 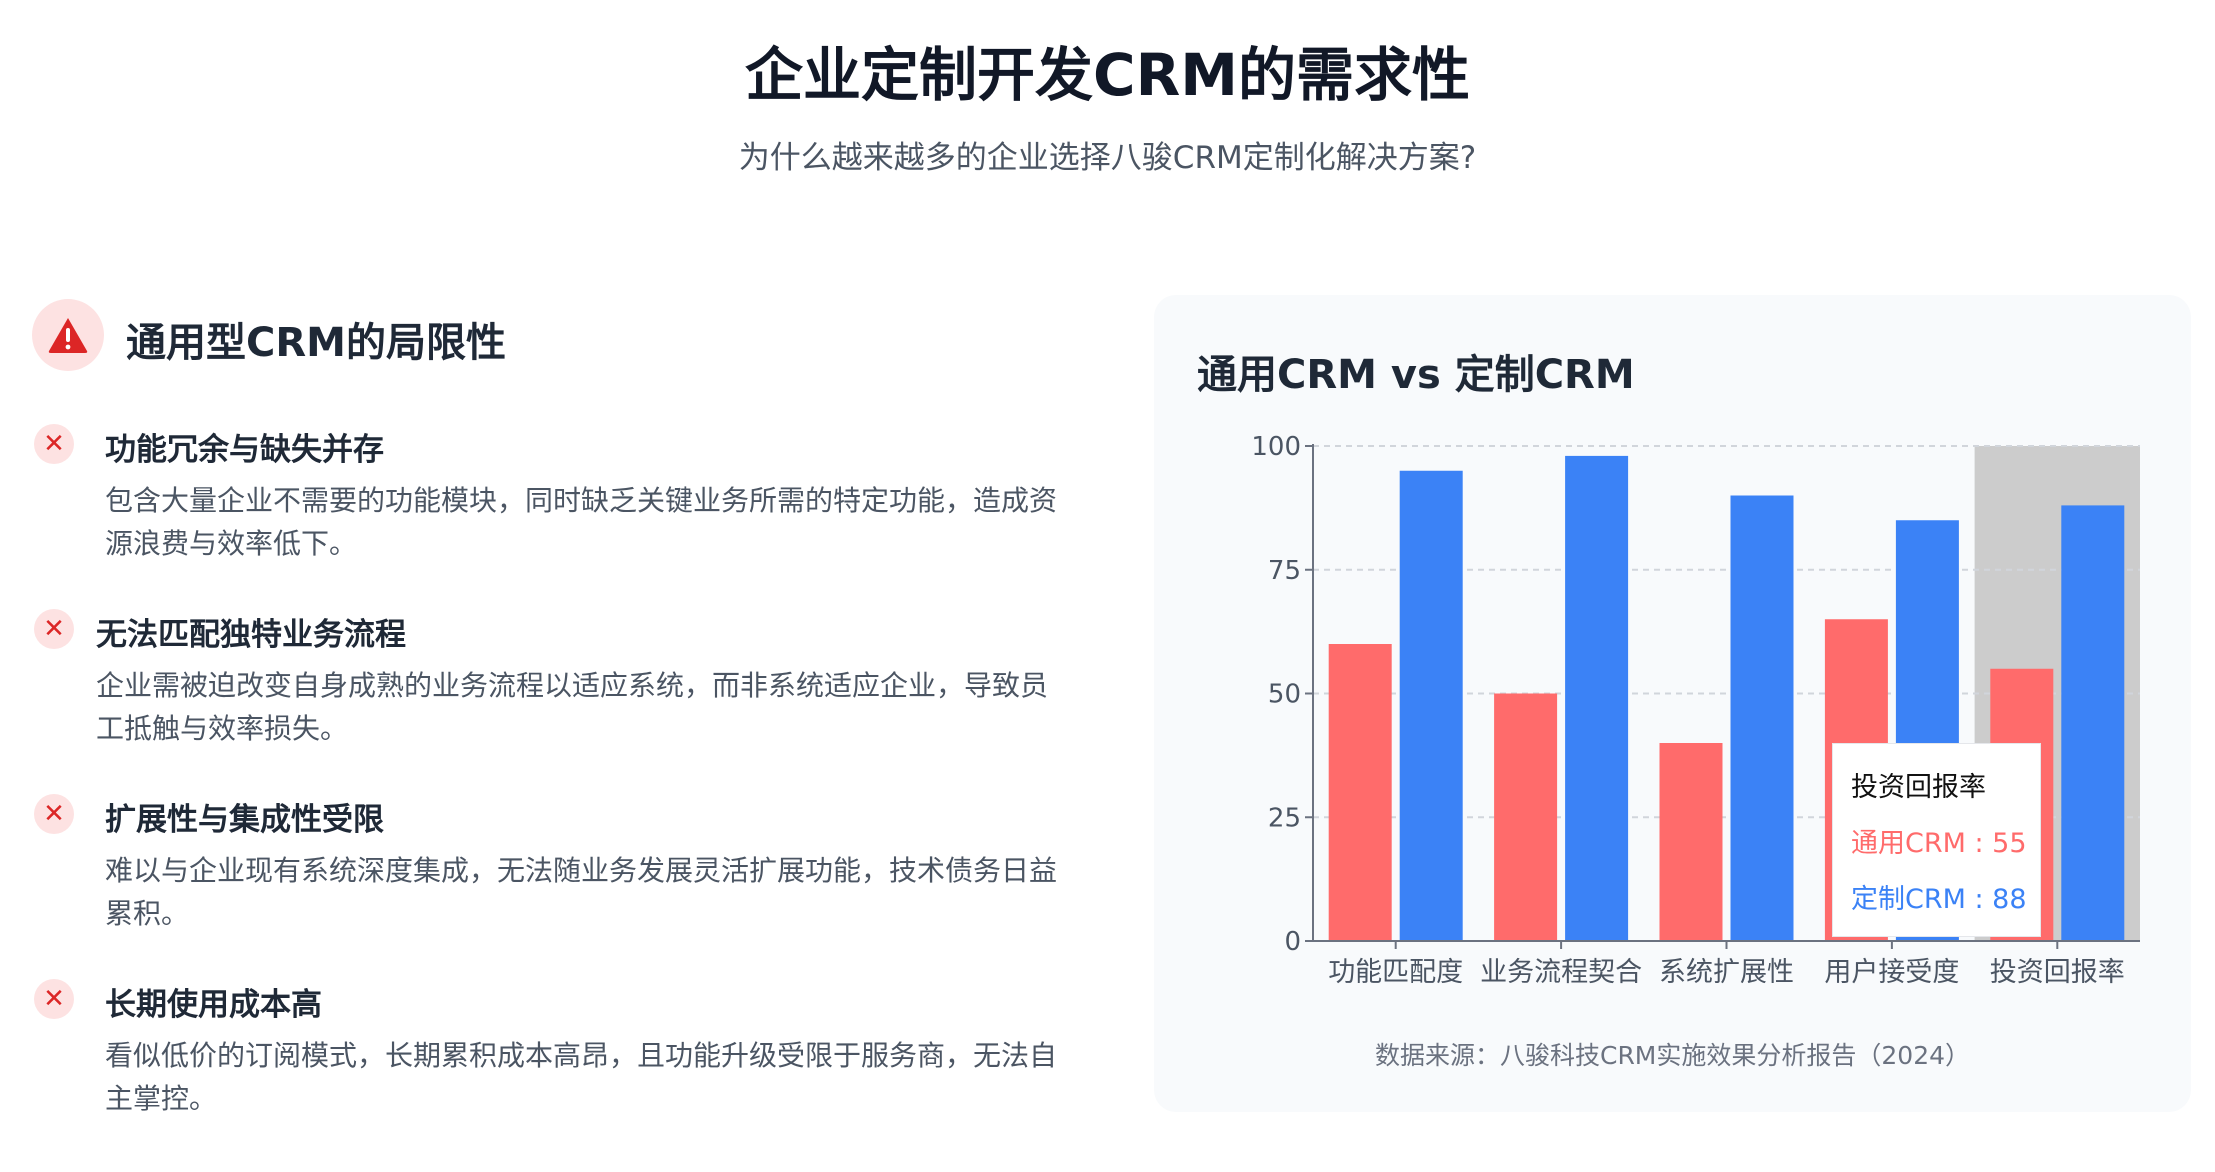 What do you see at coordinates (1939, 843) in the screenshot?
I see `tooltip-generic: 通用CRM : 55` at bounding box center [1939, 843].